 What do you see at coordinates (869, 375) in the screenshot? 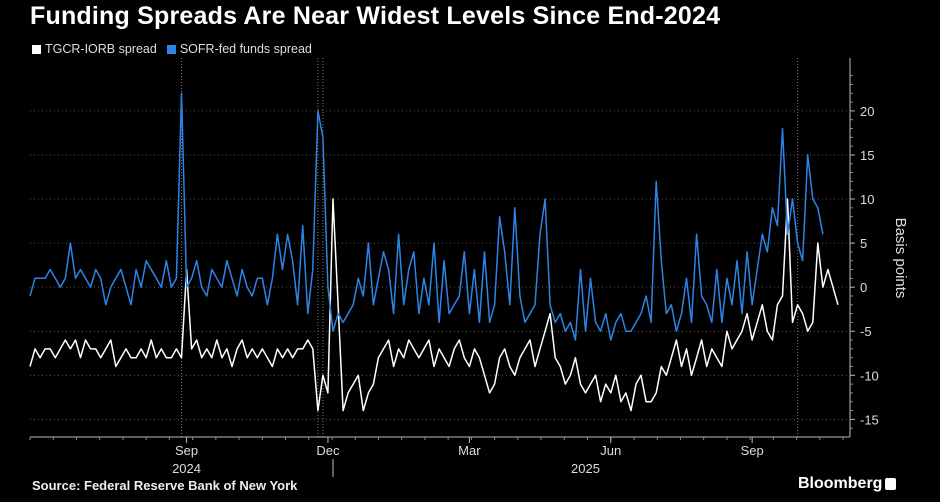
I see `y-tick-label: -10` at bounding box center [869, 375].